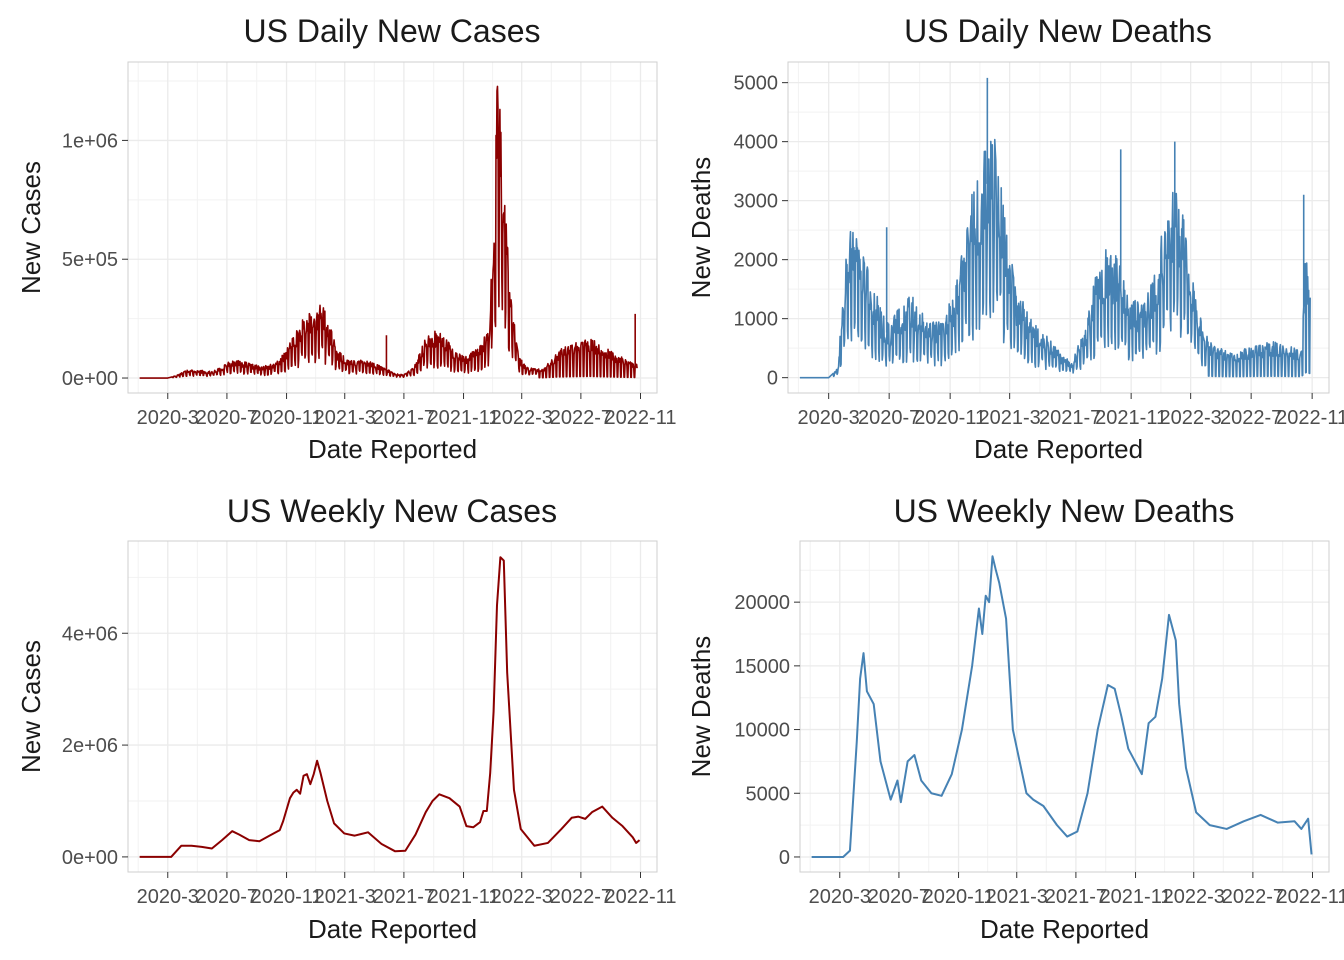  I want to click on y-tick-label: 4e+06, so click(90, 634).